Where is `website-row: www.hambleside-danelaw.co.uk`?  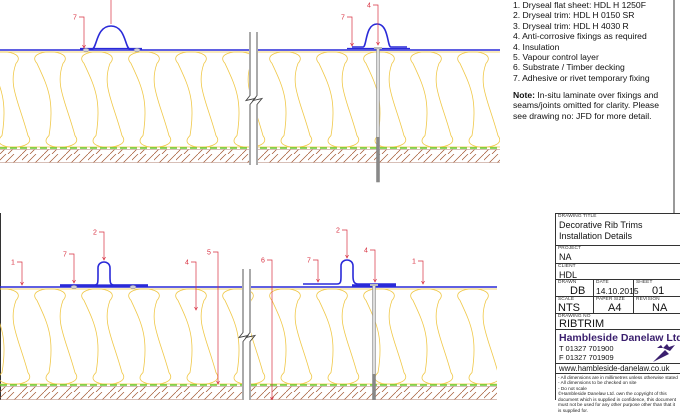
website-row: www.hambleside-danelaw.co.uk is located at coordinates (618, 369).